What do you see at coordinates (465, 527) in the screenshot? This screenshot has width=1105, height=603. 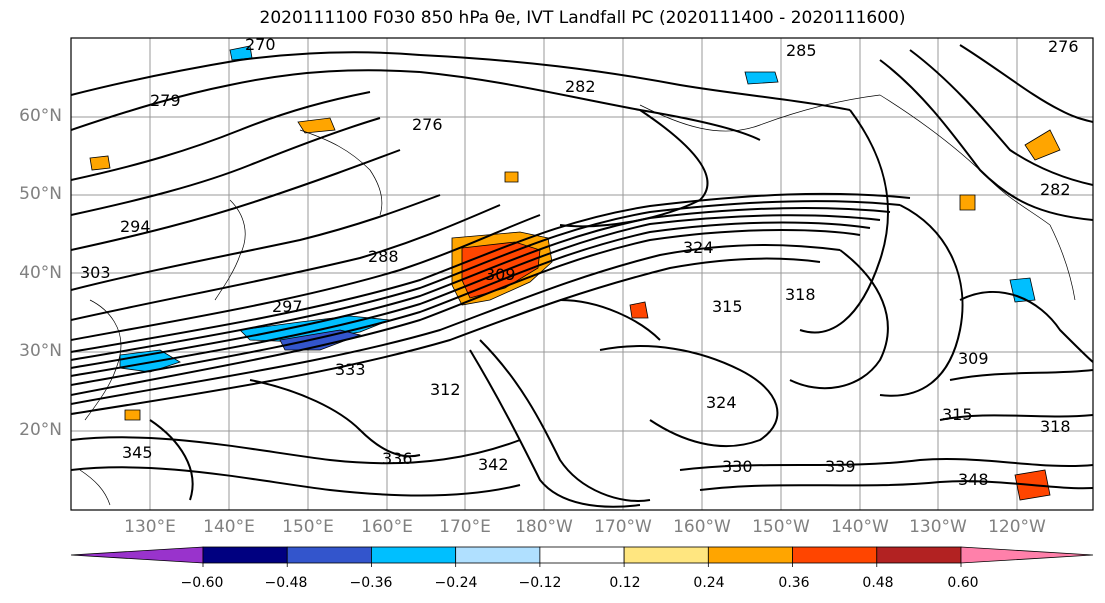 I see `lon-label: 170°E` at bounding box center [465, 527].